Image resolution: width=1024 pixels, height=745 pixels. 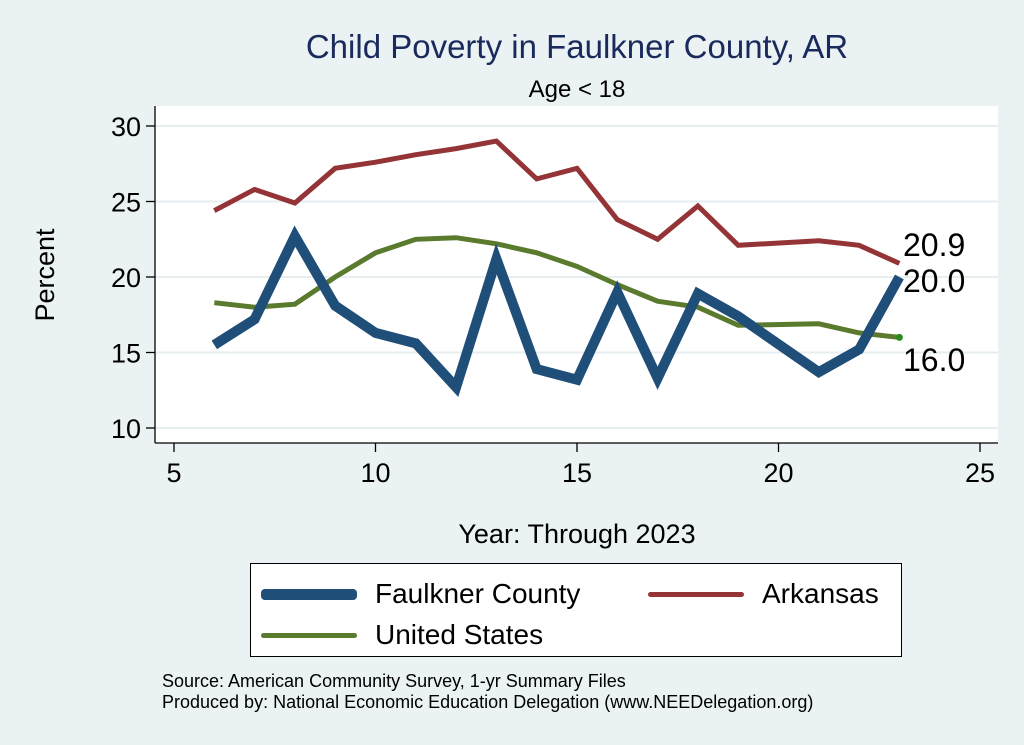 I want to click on legend-swatch-united-states, so click(x=309, y=635).